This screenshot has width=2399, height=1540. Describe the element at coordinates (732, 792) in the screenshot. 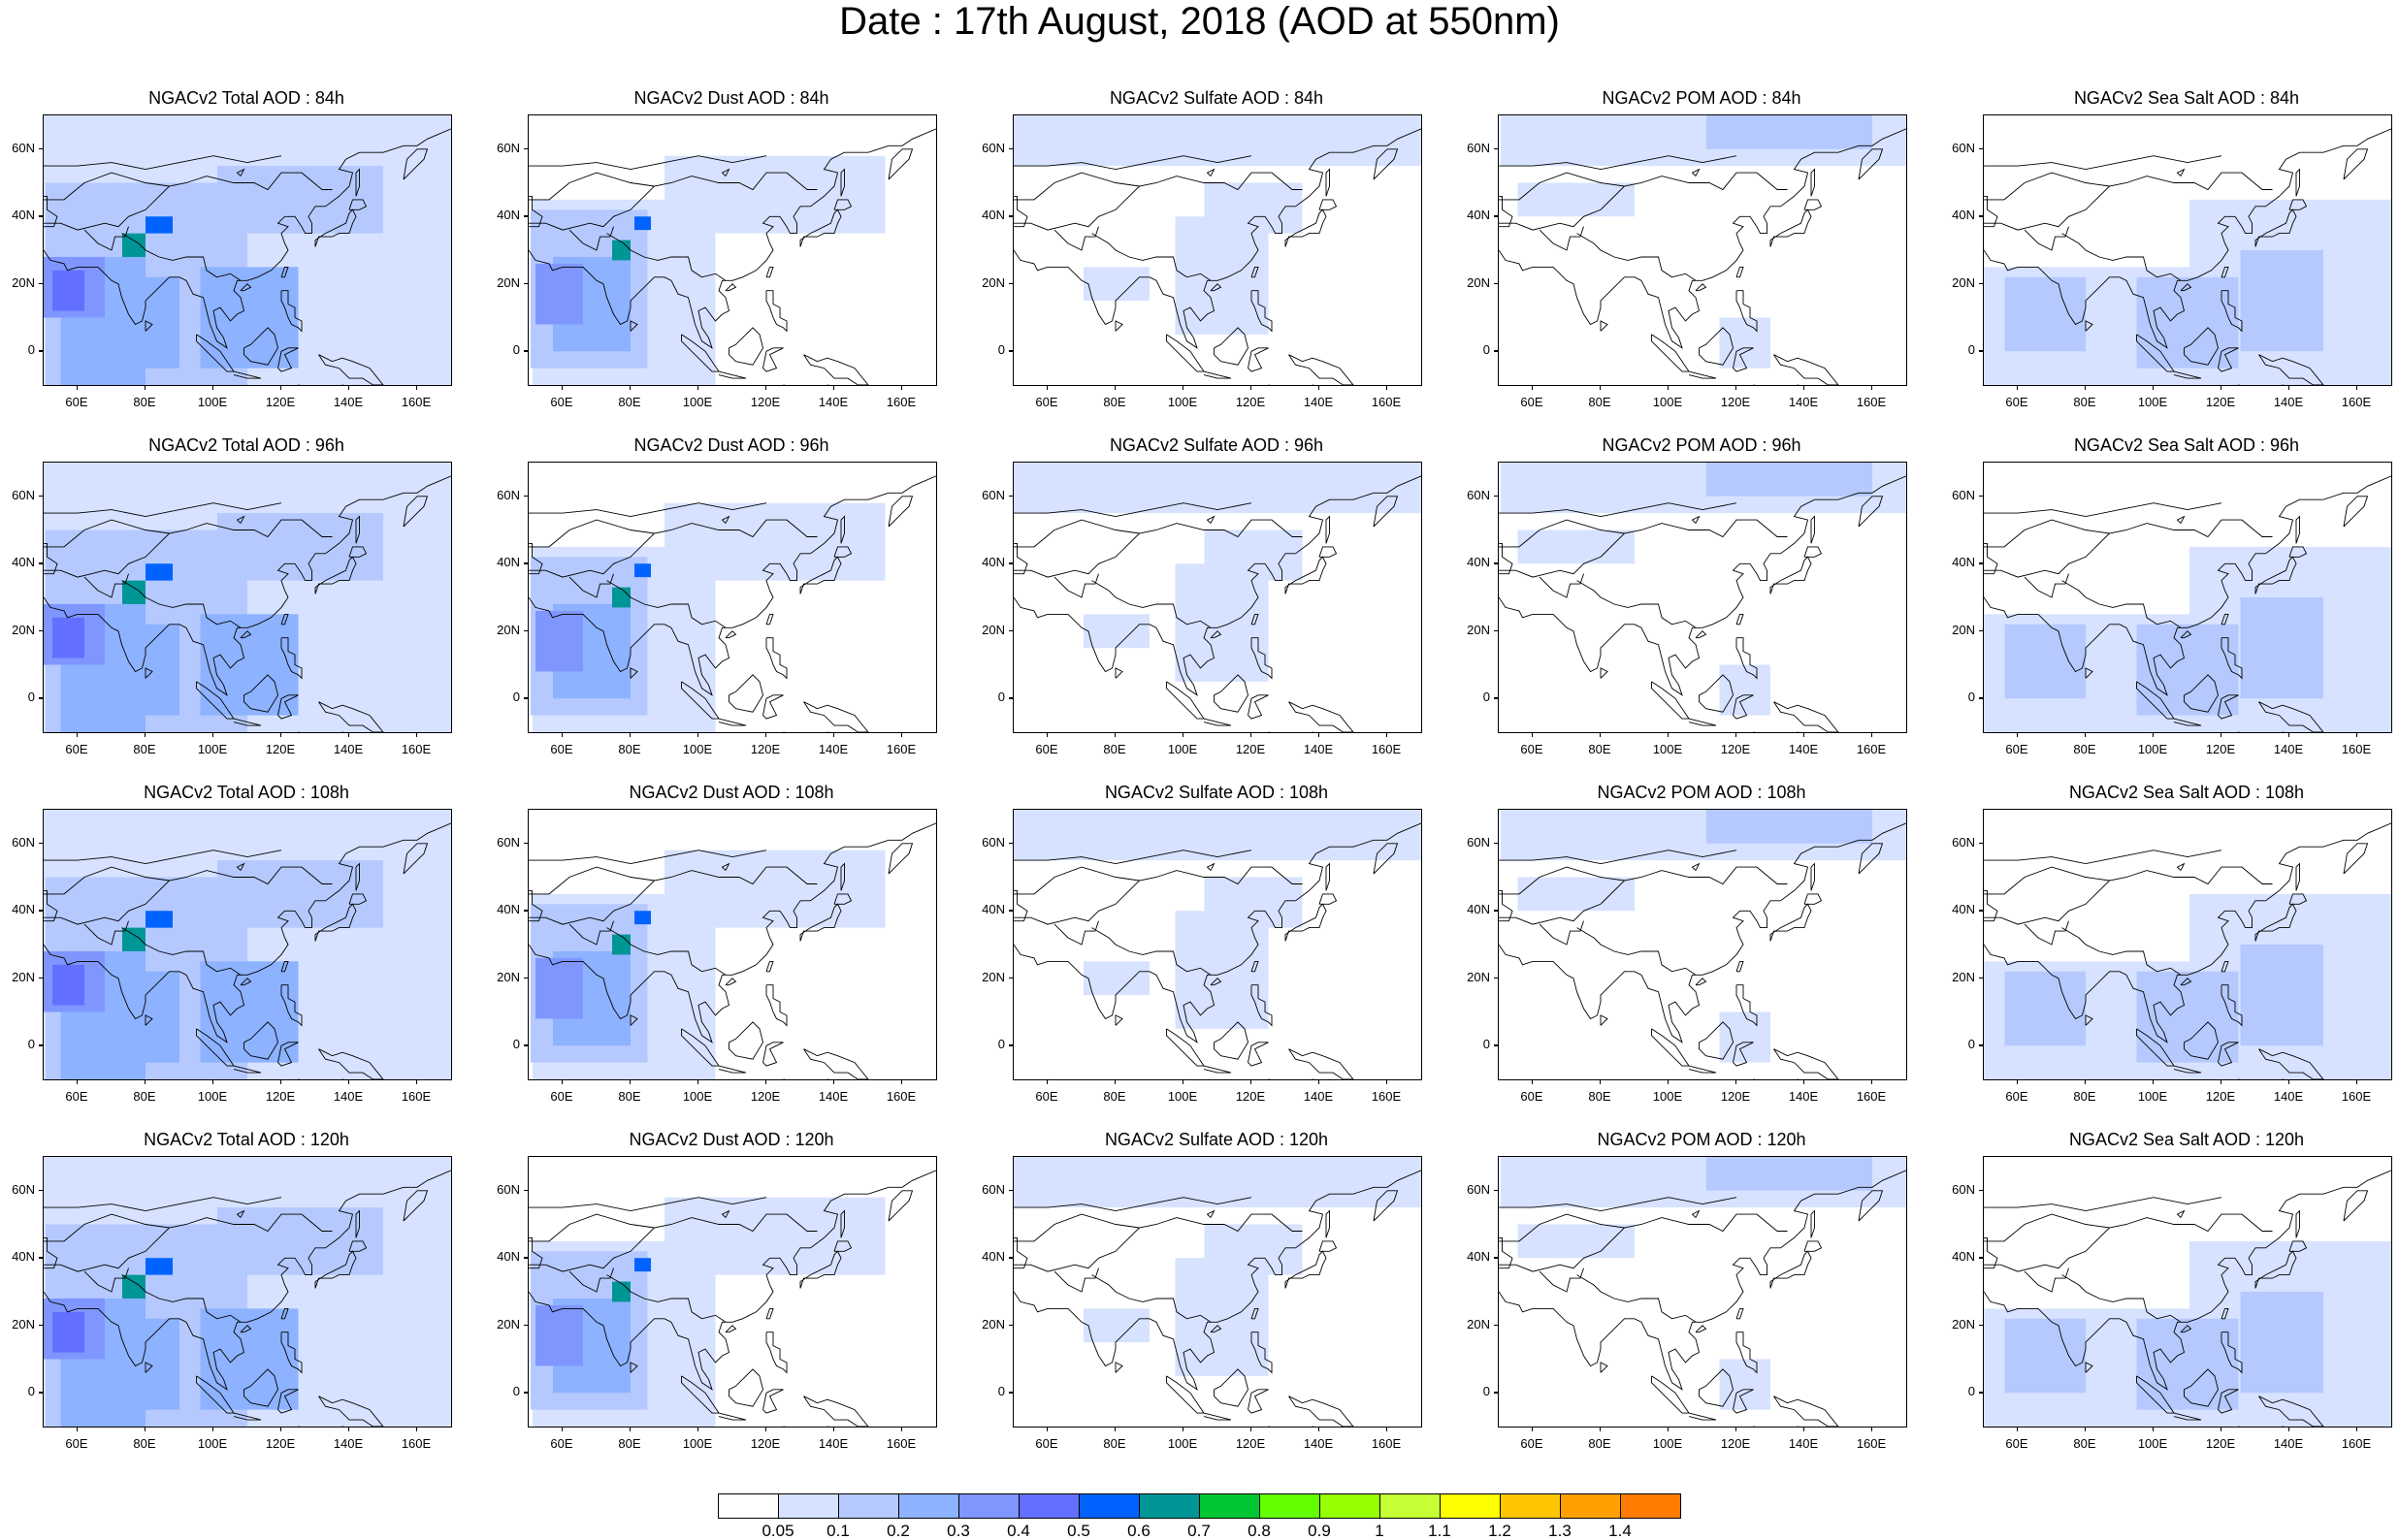

I see `panel-title: NGACv2 Dust AOD : 108h` at that location.